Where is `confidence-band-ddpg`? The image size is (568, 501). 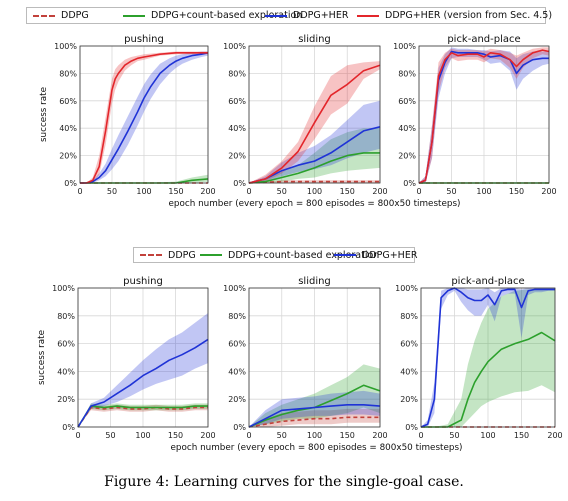 confidence-band-ddpg is located at coordinates (143, 415).